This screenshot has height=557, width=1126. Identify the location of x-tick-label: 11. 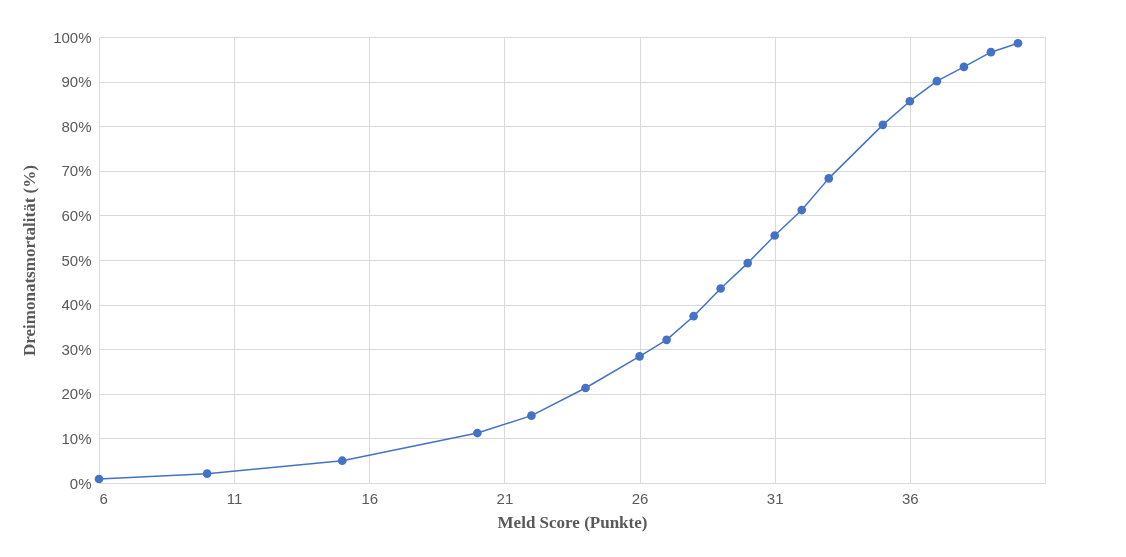
(234, 498).